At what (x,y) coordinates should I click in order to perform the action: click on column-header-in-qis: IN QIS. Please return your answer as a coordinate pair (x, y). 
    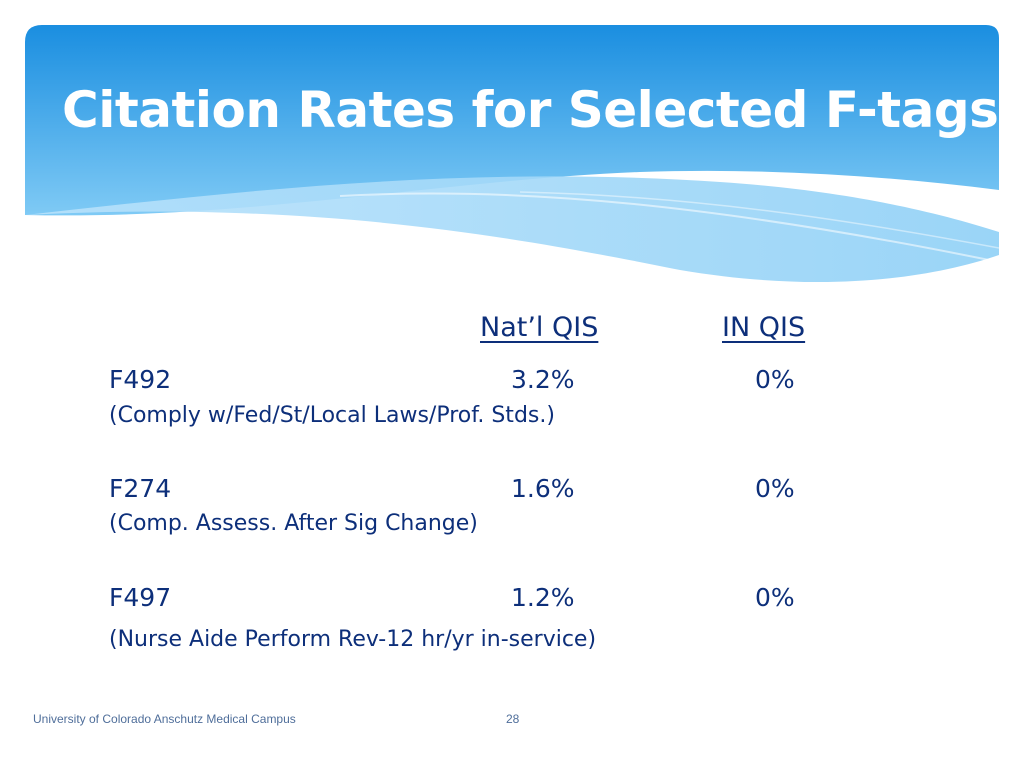
    Looking at the image, I should click on (764, 327).